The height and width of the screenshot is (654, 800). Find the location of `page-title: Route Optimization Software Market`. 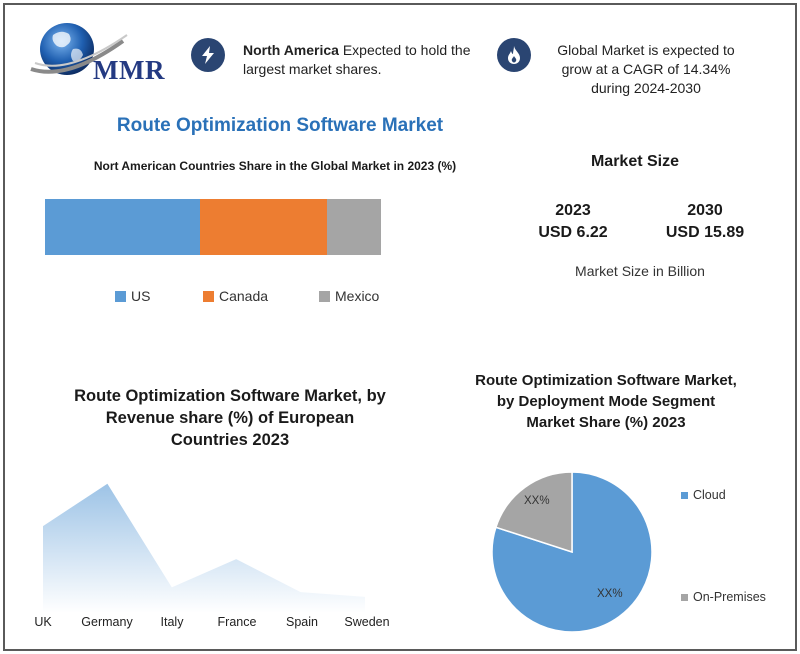

page-title: Route Optimization Software Market is located at coordinates (280, 125).